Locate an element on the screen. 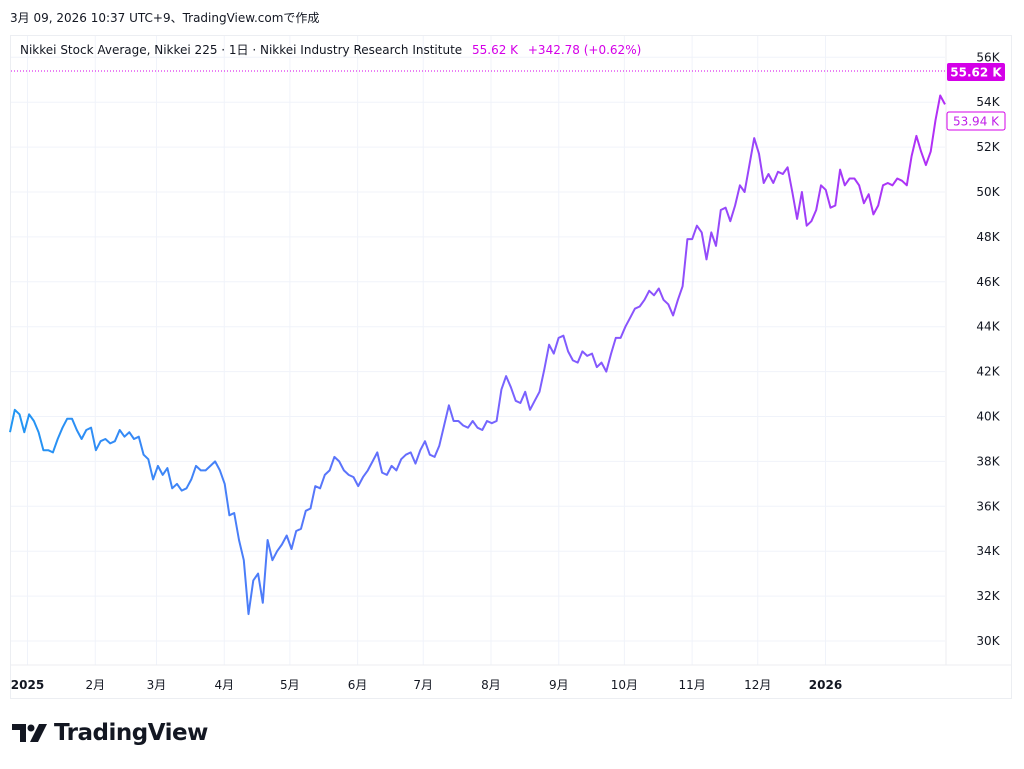  y-tick-label: 34K is located at coordinates (988, 551).